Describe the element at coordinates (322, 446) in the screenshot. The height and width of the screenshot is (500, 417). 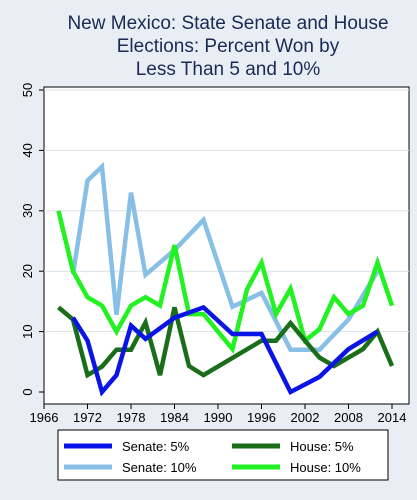
I see `legend-label: House: 5%` at that location.